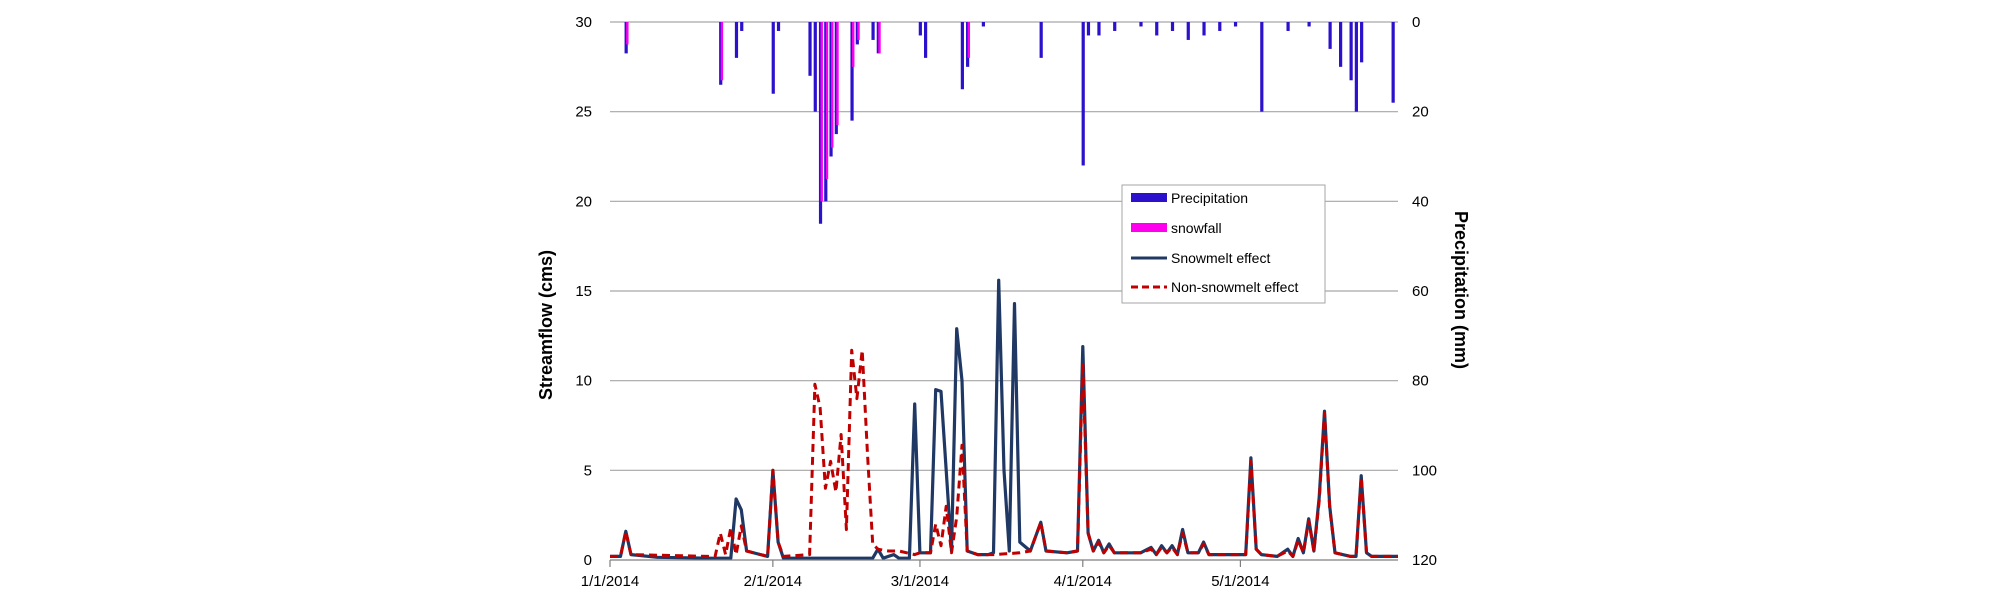 This screenshot has height=607, width=2008. I want to click on legend-swatch-precipitation, so click(1149, 197).